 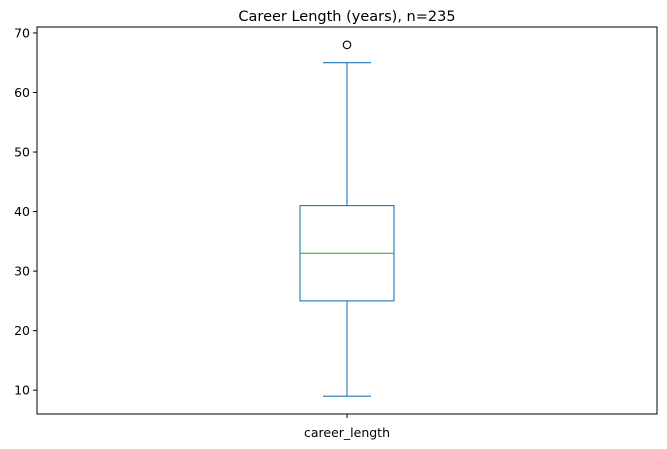 What do you see at coordinates (22, 271) in the screenshot?
I see `y-tick-label: 30` at bounding box center [22, 271].